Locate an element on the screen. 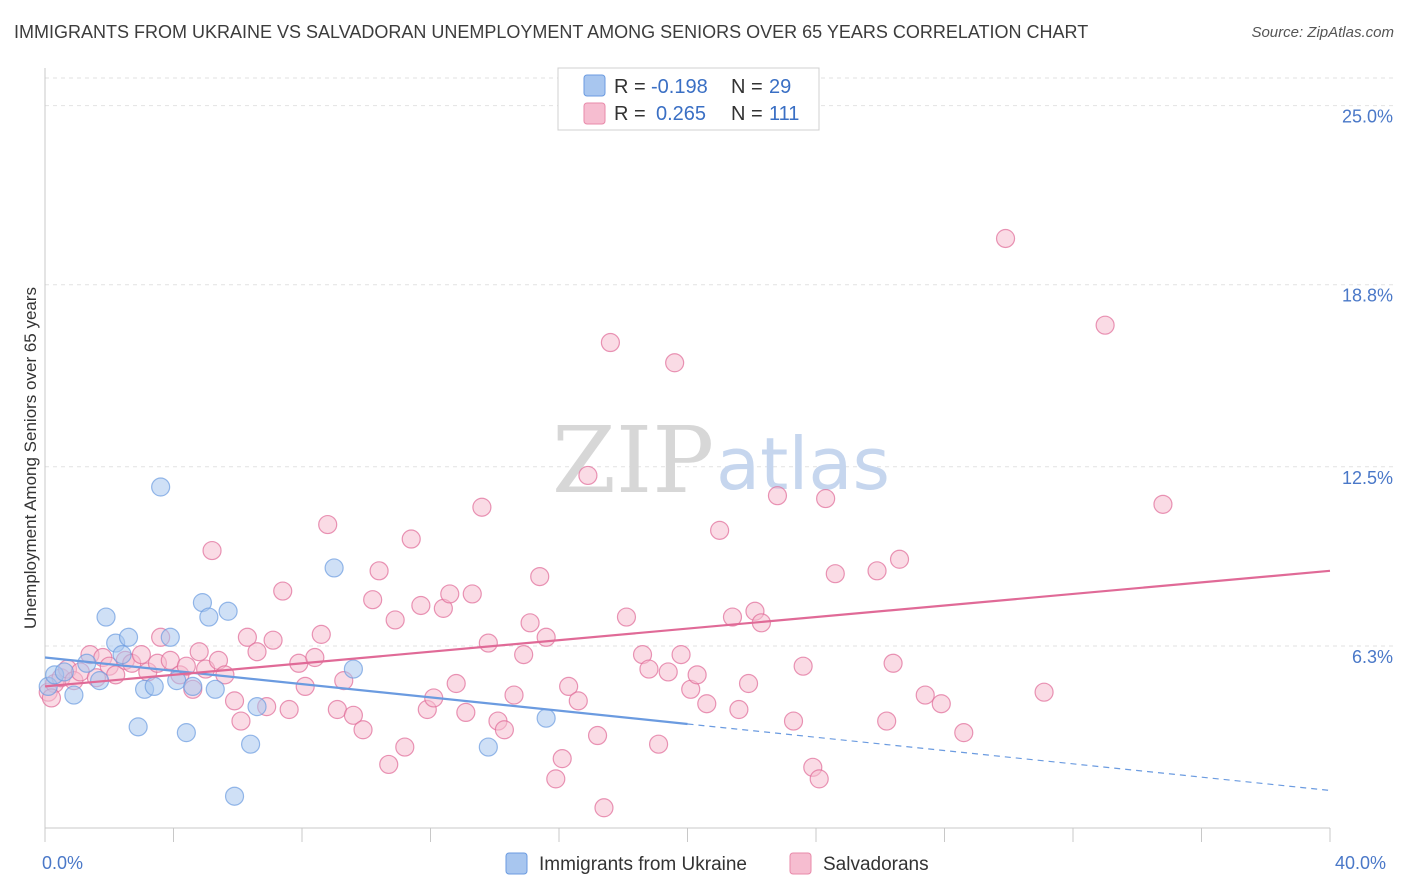 This screenshot has height=892, width=1406. y-tick-label: 6.3% is located at coordinates (1372, 657).